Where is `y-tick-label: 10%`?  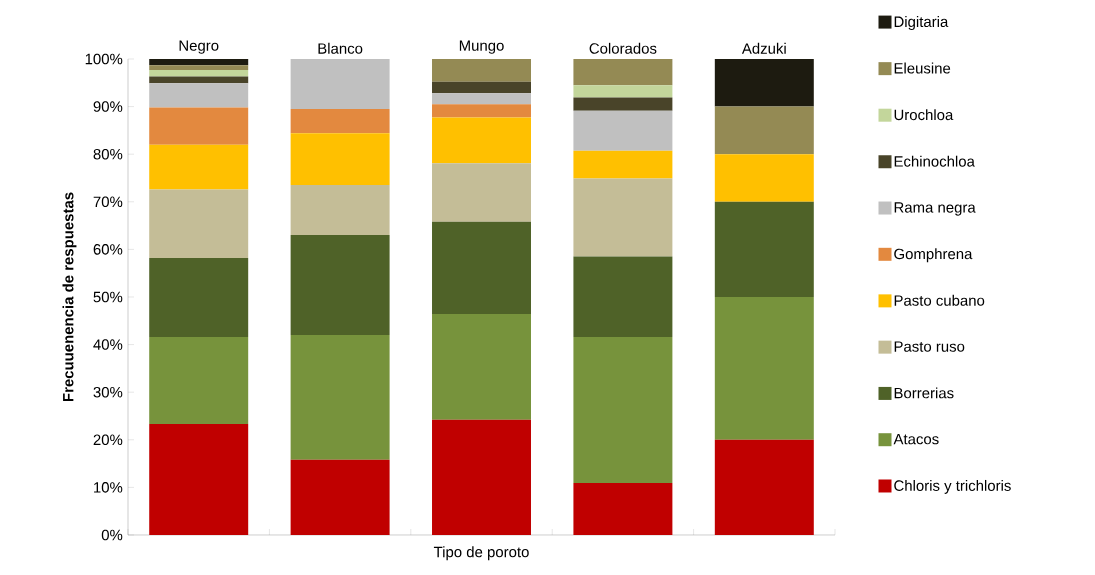 y-tick-label: 10% is located at coordinates (108, 487).